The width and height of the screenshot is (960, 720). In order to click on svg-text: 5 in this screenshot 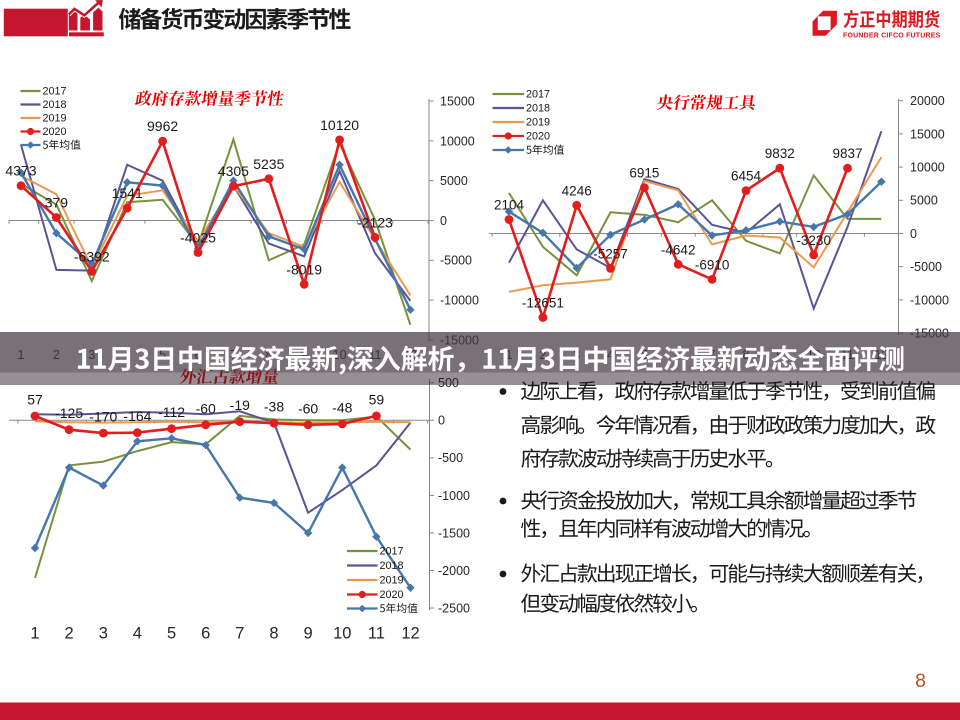, I will do `click(171, 634)`.